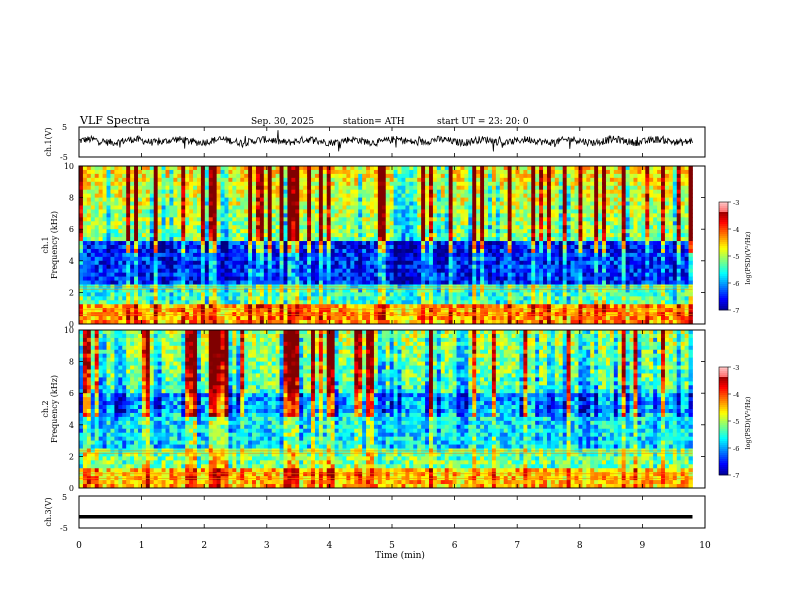 Image resolution: width=792 pixels, height=612 pixels. Describe the element at coordinates (64, 497) in the screenshot. I see `ch3-ytick-top: 5` at that location.